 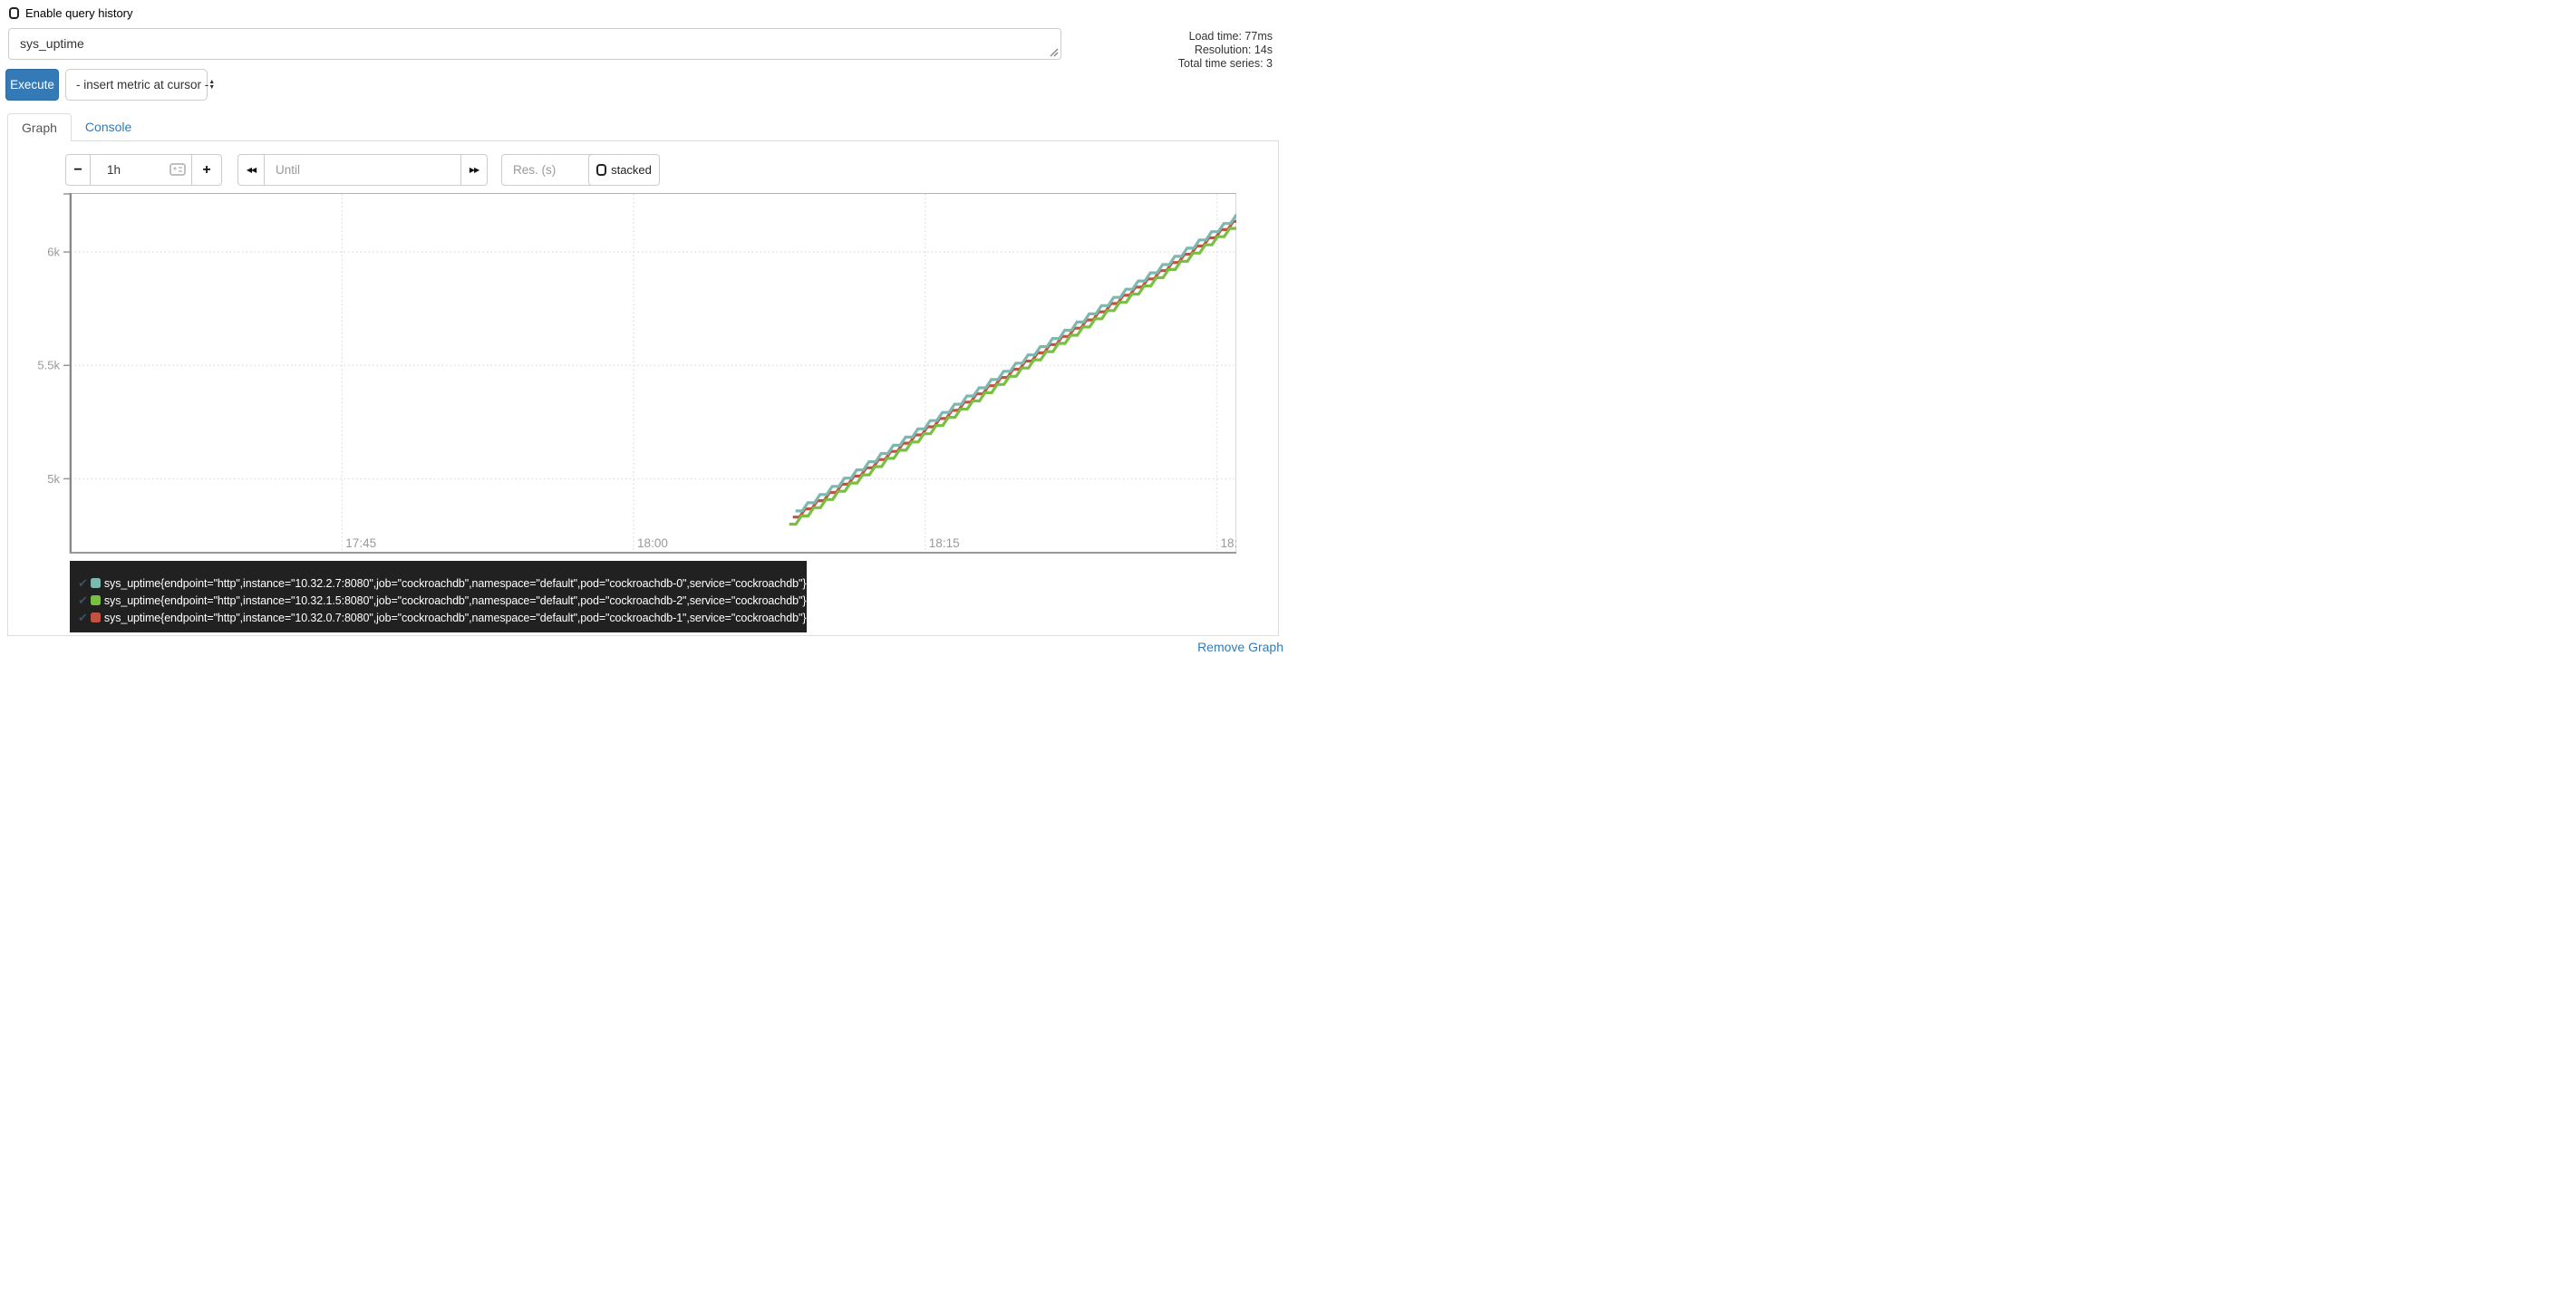 I want to click on resolution-input, so click(x=547, y=170).